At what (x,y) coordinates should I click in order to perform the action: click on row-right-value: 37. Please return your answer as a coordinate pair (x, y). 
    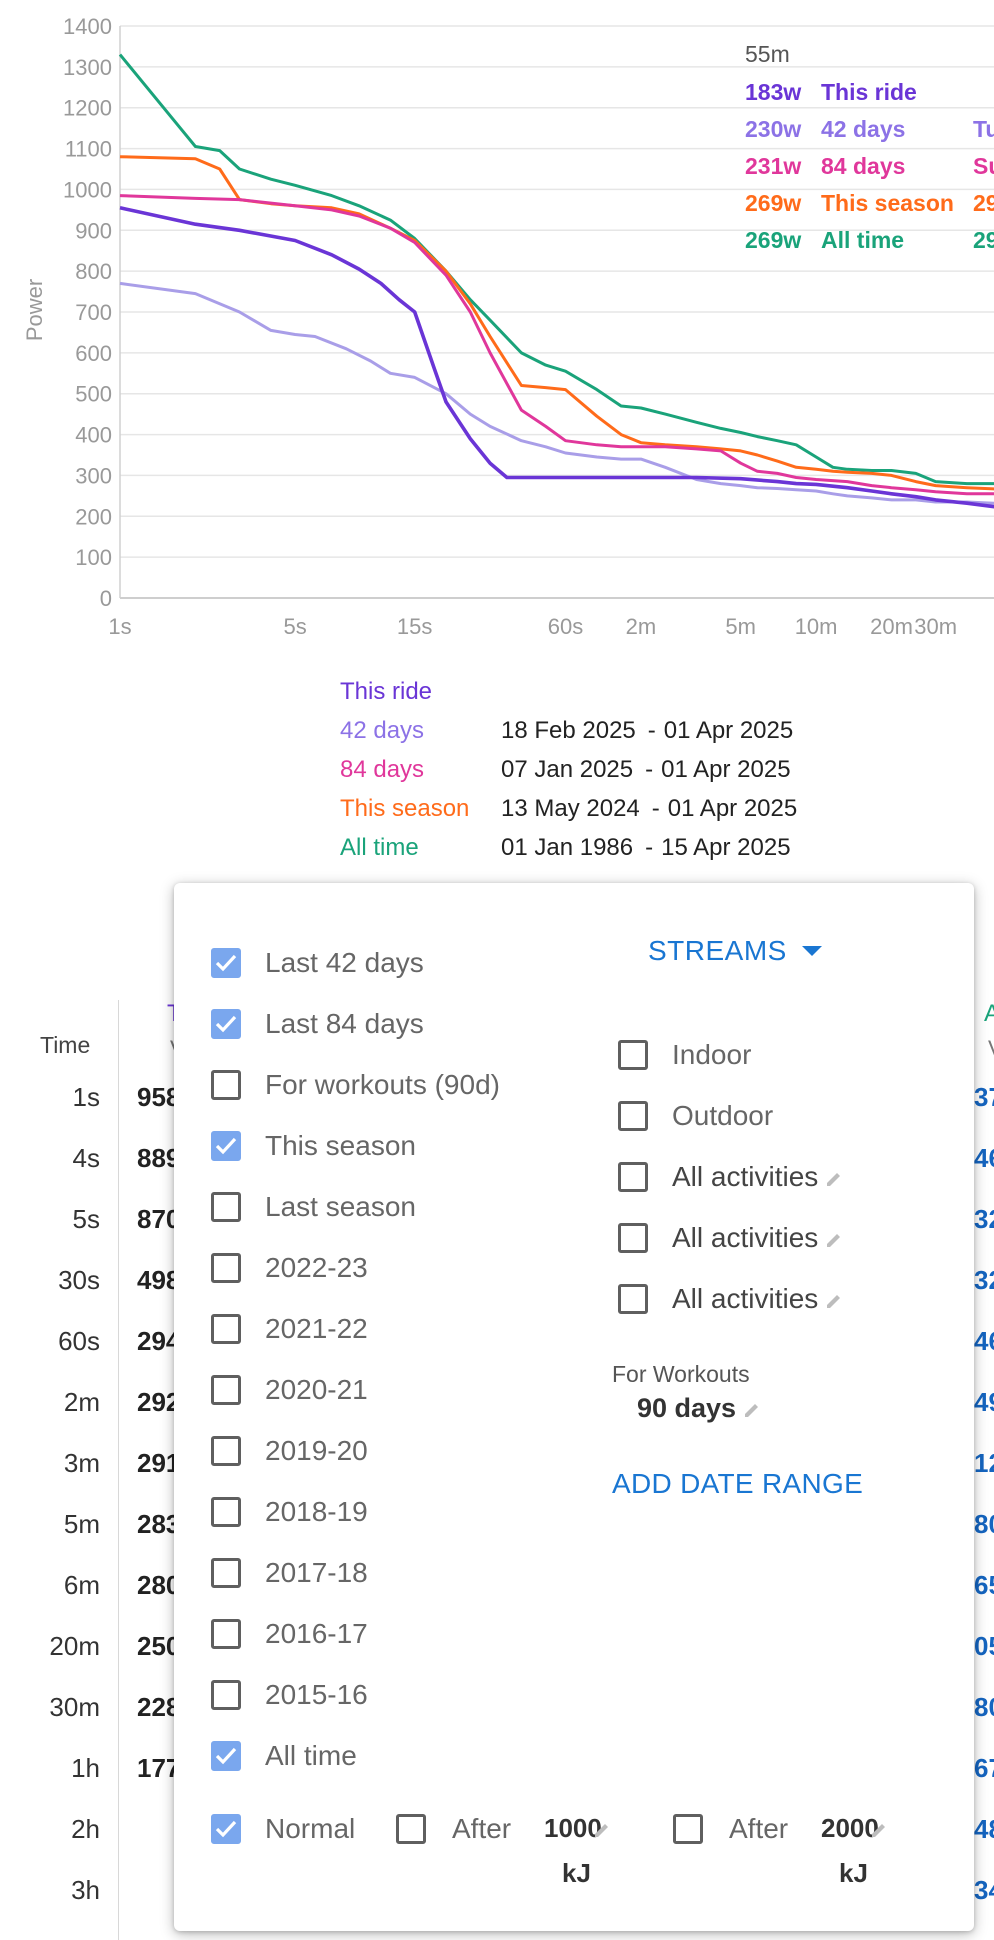
    Looking at the image, I should click on (984, 1097).